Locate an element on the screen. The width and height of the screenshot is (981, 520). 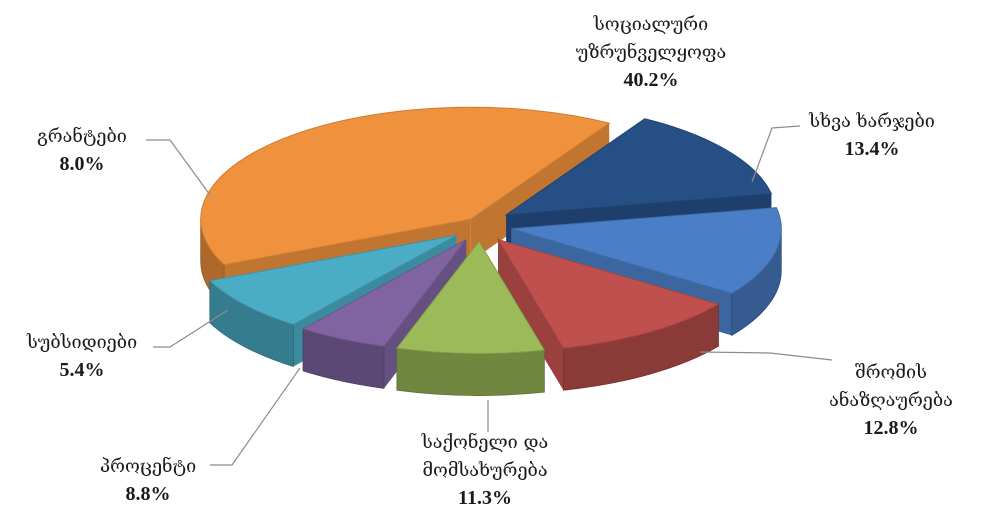
slice-value-5: 5.4% is located at coordinates (82, 370).